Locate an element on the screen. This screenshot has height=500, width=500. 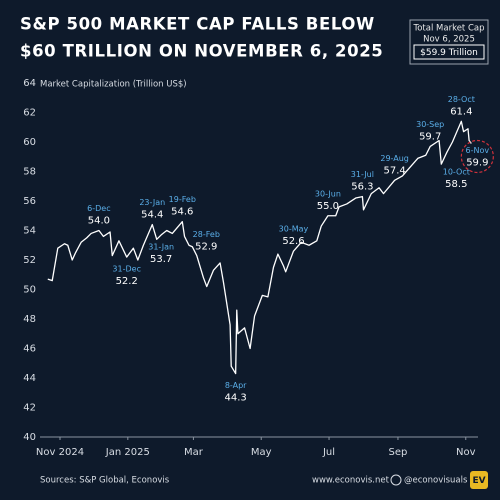
annotation-date: 6-Dec is located at coordinates (98, 208).